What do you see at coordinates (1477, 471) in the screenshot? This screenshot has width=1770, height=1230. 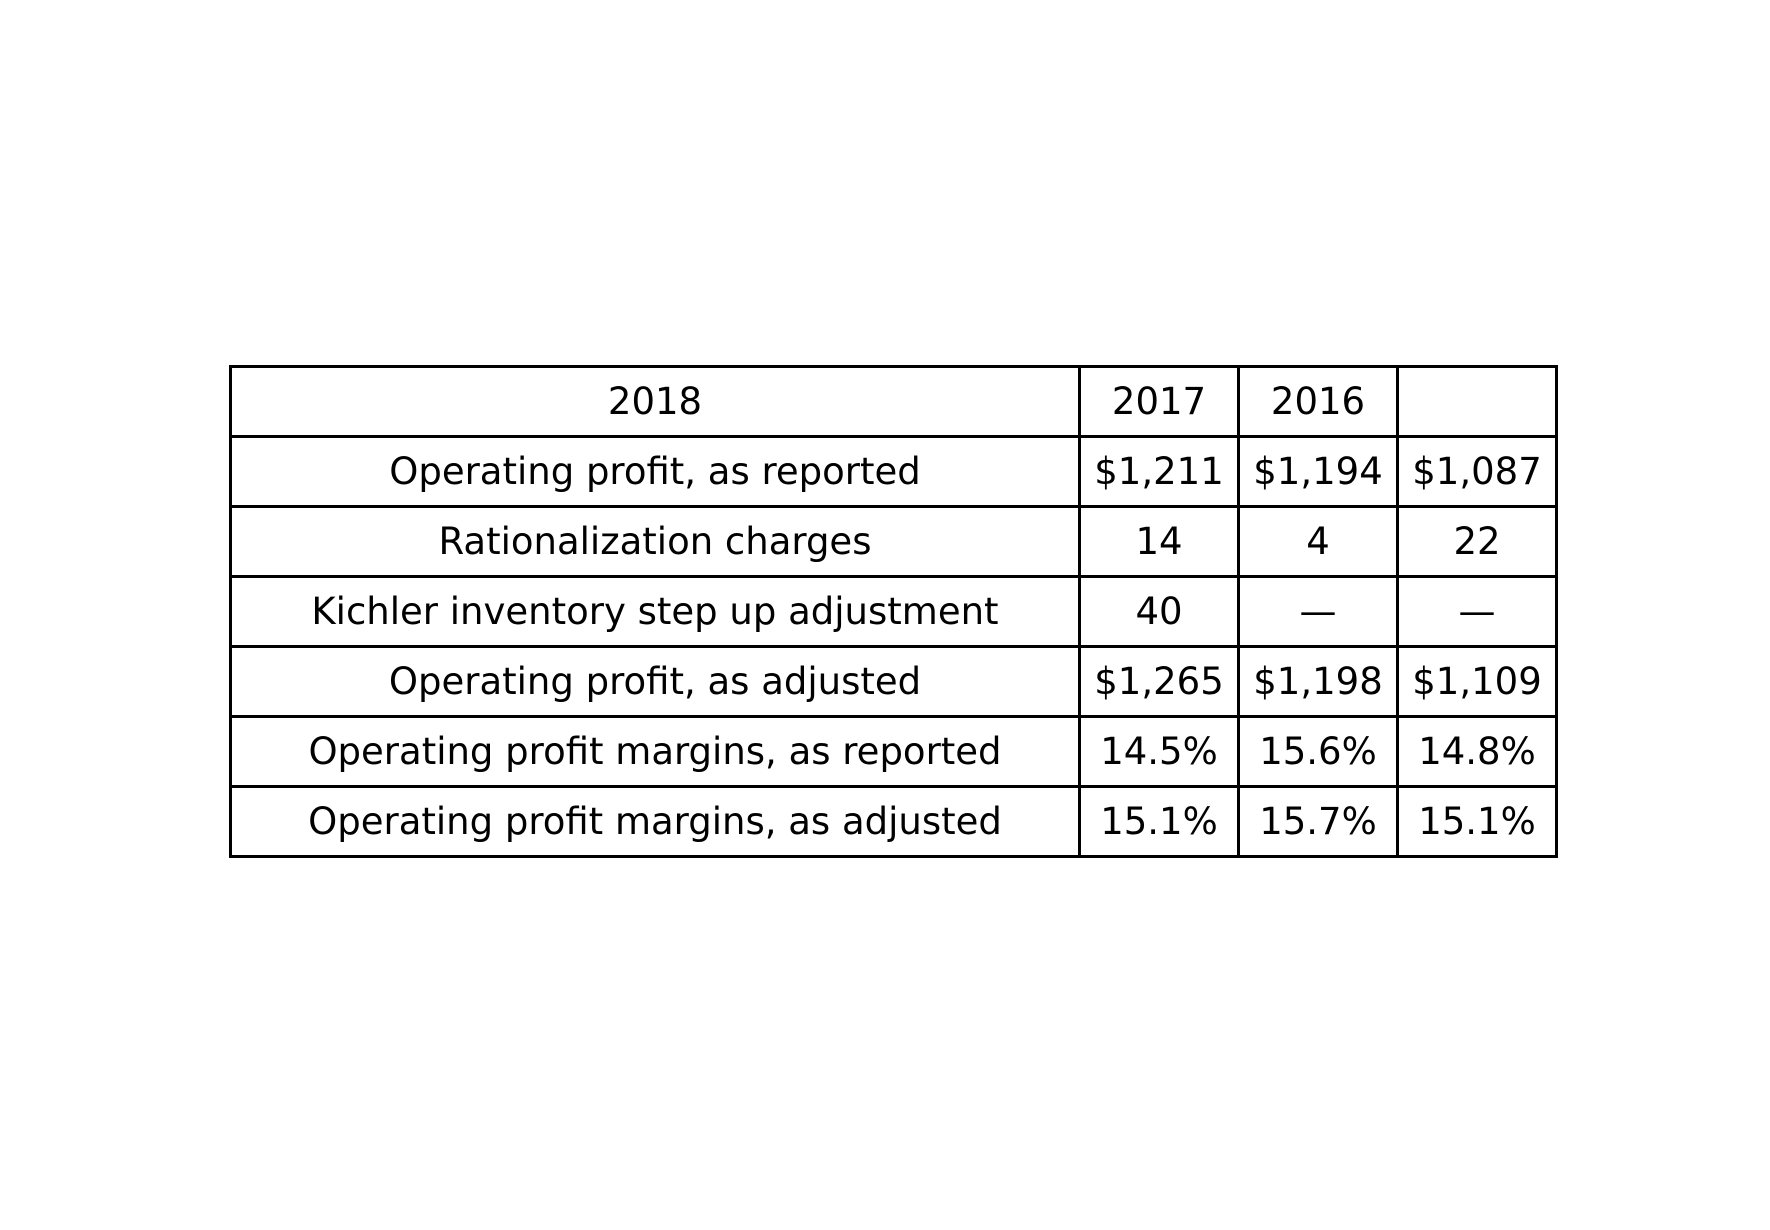 I see `table-cell: $1,087` at bounding box center [1477, 471].